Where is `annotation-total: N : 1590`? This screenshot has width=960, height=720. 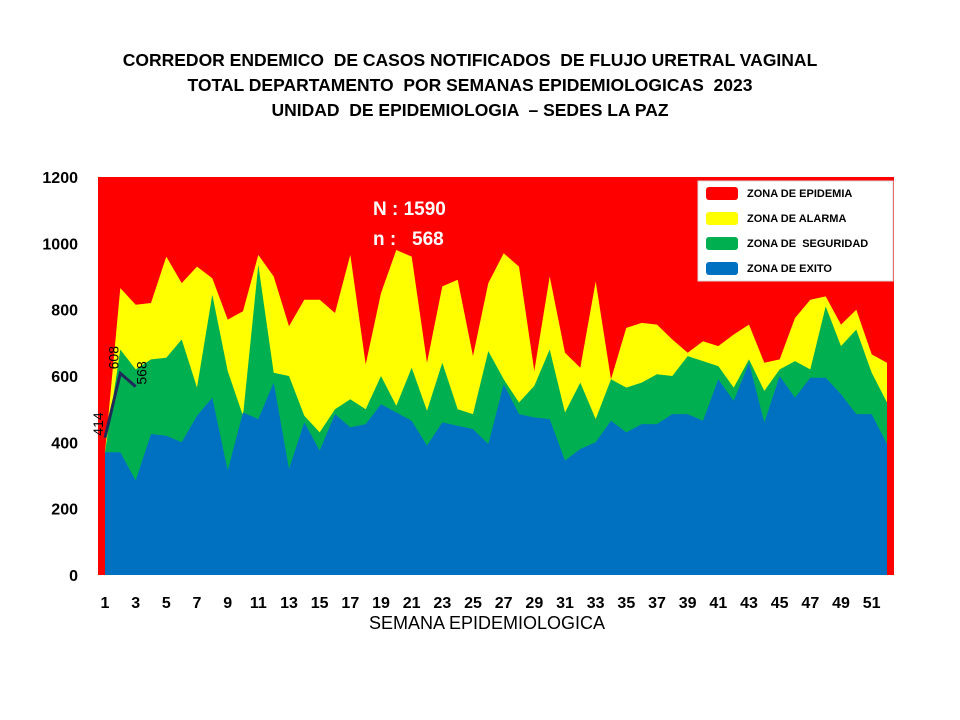
annotation-total: N : 1590 is located at coordinates (409, 209).